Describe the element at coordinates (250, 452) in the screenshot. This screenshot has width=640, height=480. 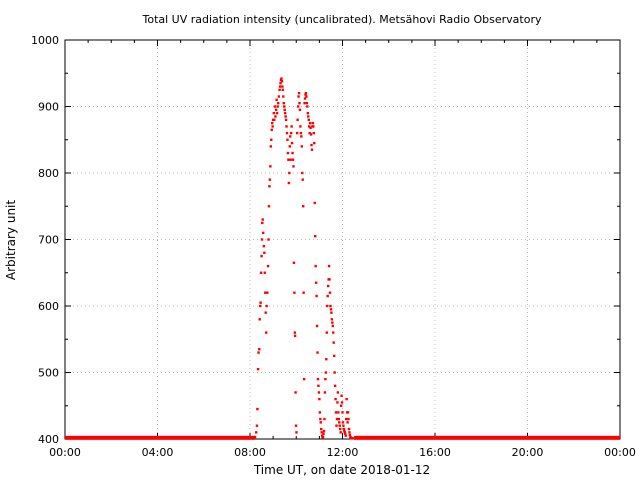
I see `x-tick-label: 08:00` at that location.